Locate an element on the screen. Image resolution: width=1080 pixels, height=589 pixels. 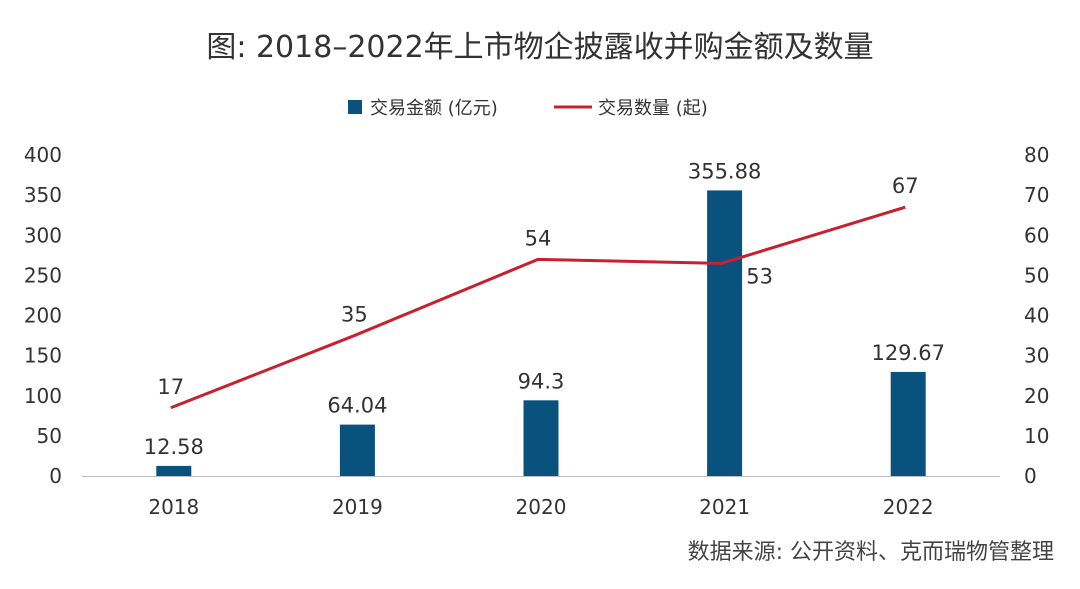
legend-line-label: 交易数量 (起) is located at coordinates (653, 108).